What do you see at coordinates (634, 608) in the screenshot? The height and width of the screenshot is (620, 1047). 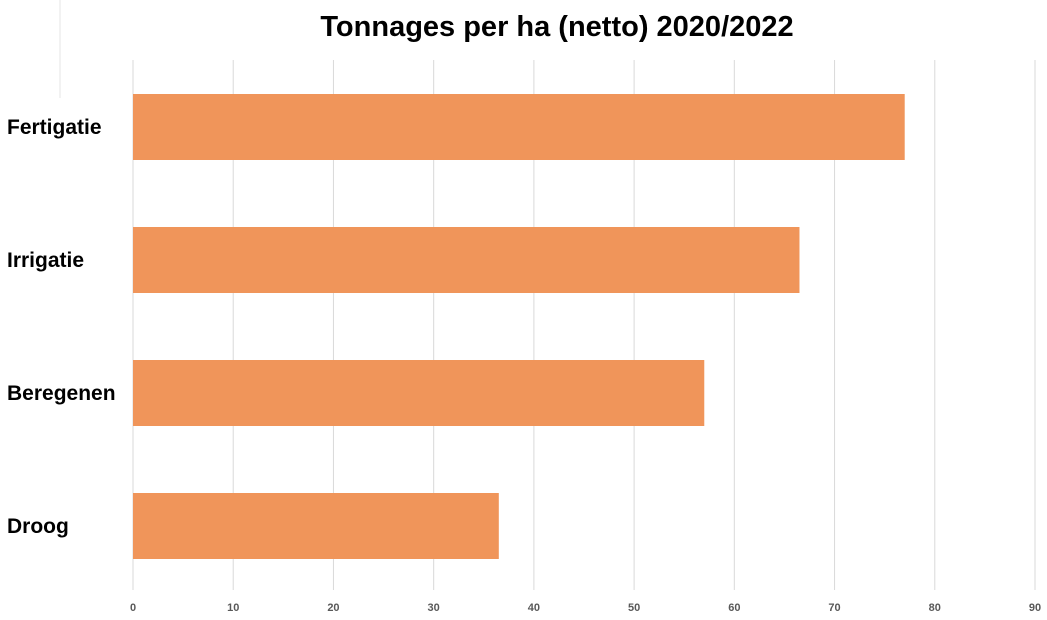 I see `x-tick-label: 50` at bounding box center [634, 608].